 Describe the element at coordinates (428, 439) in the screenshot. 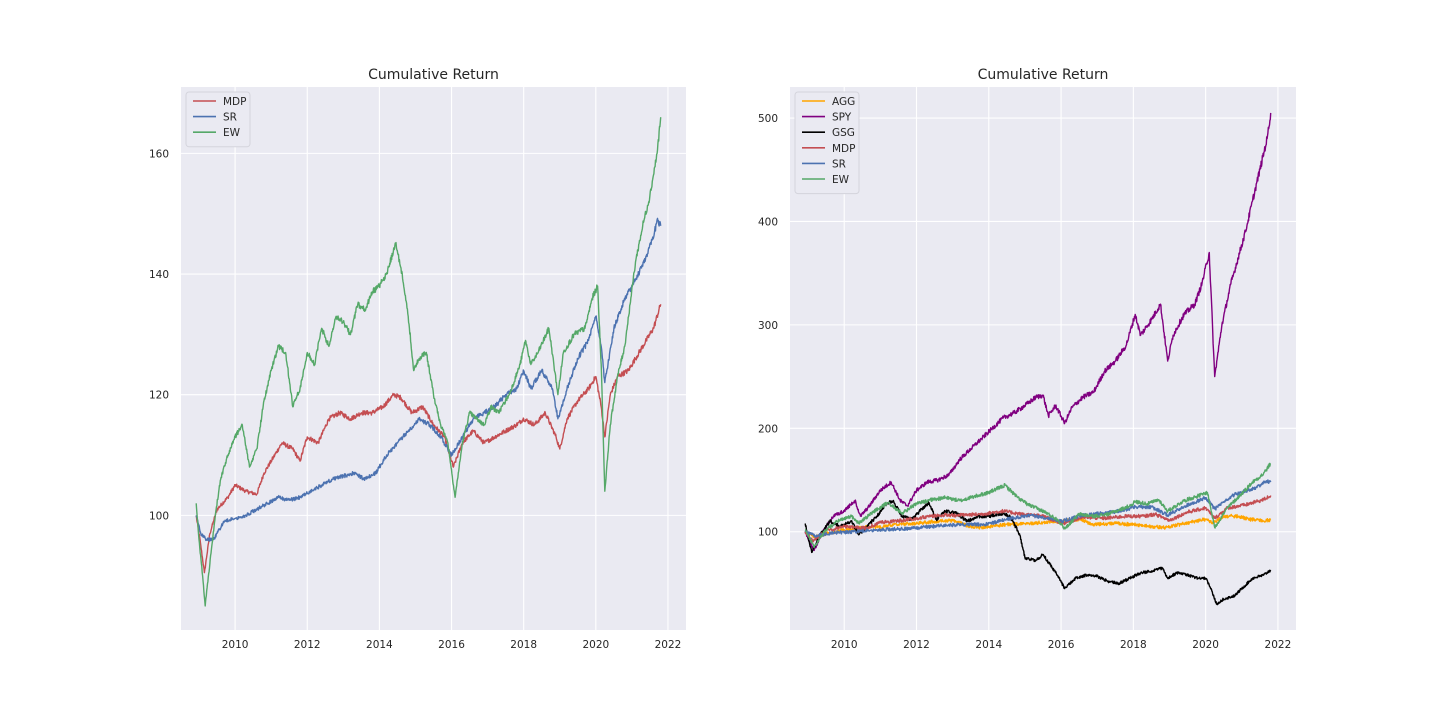

I see `left-series-line-mdp` at that location.